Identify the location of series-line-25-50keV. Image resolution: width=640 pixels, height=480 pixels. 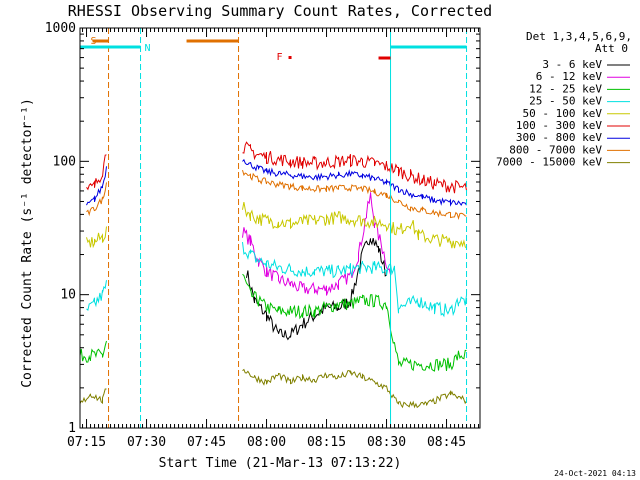
(276, 280).